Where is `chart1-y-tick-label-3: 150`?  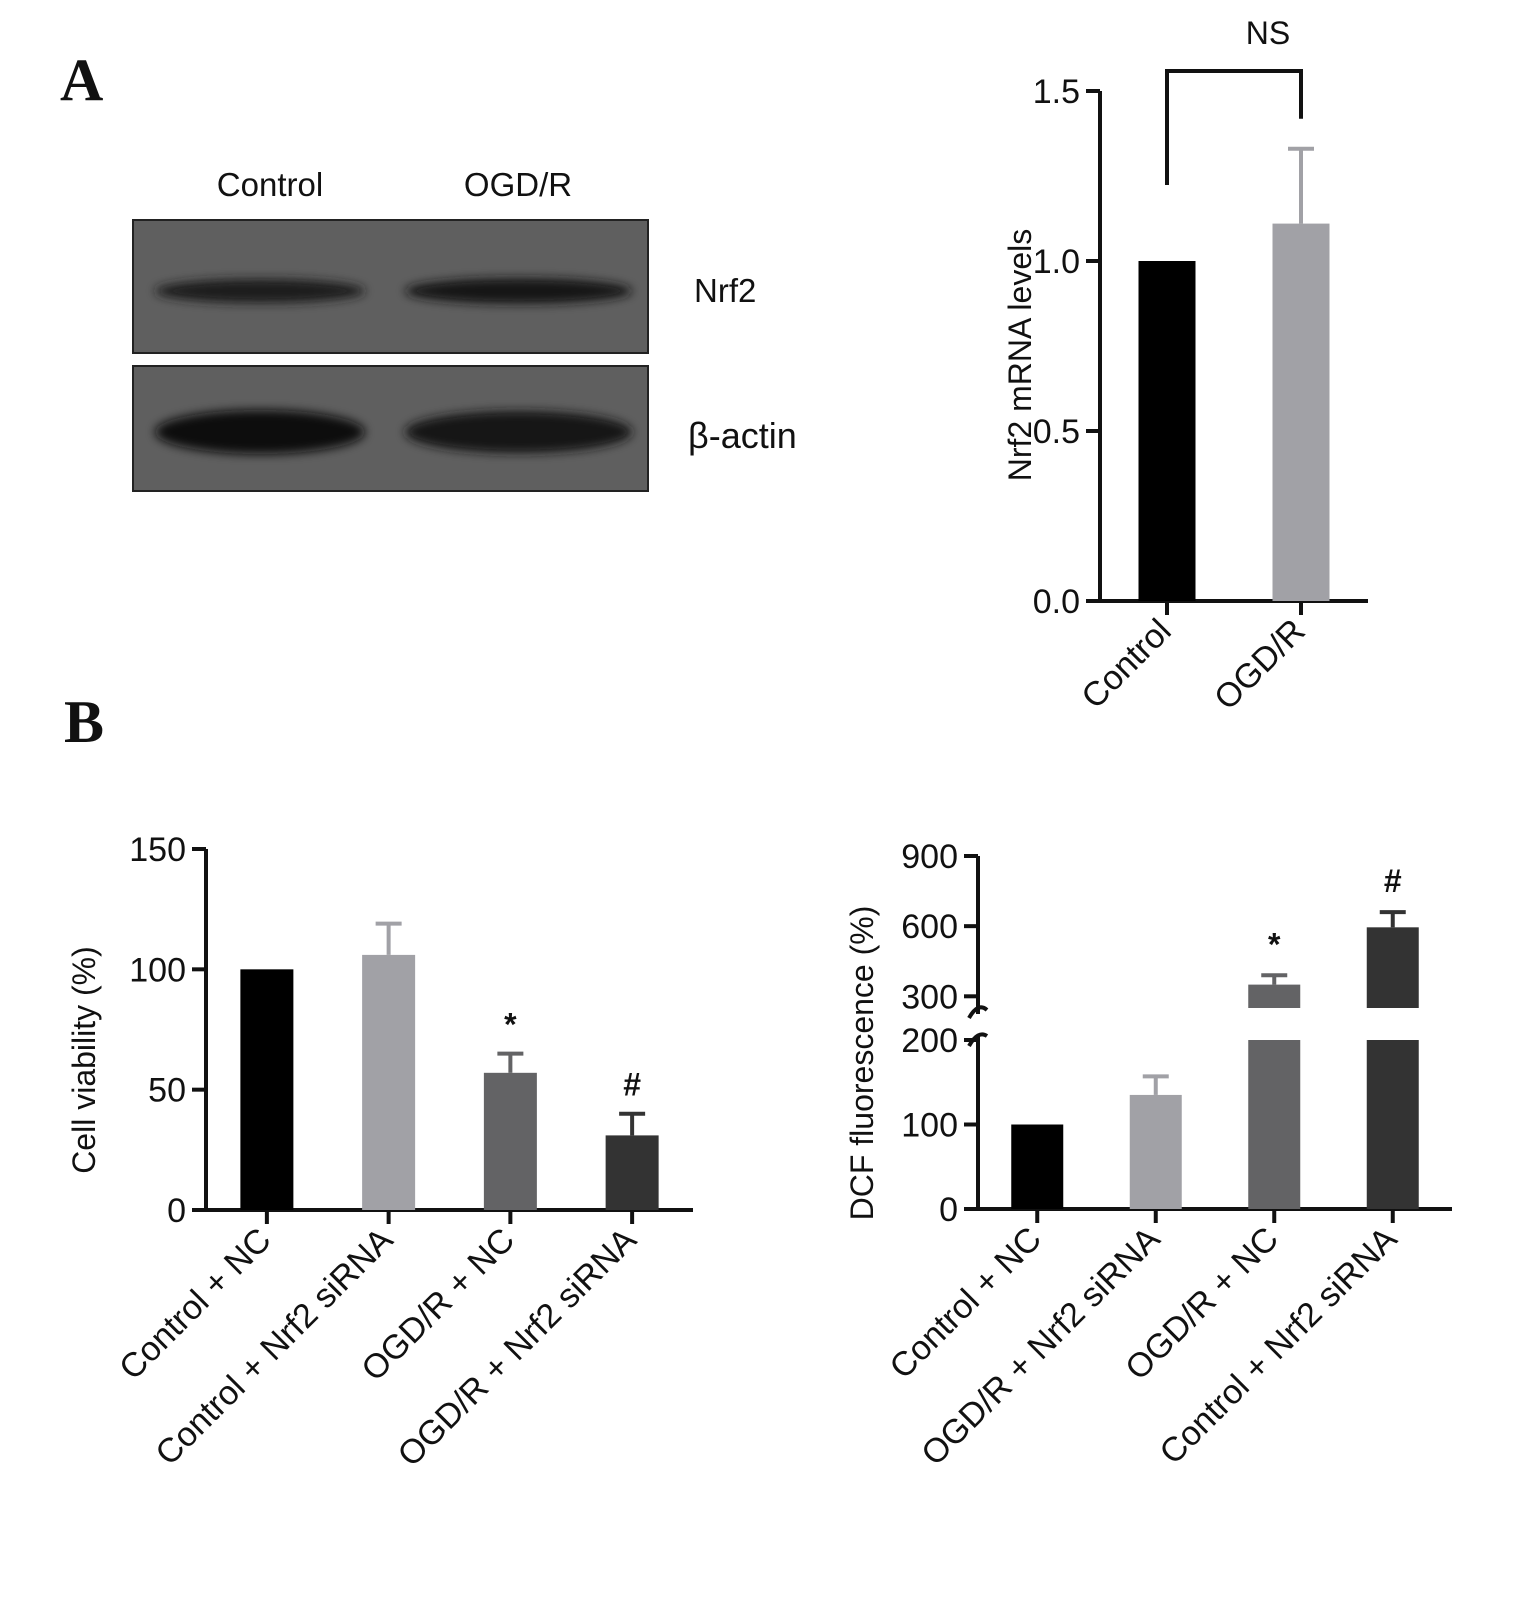 chart1-y-tick-label-3: 150 is located at coordinates (157, 850).